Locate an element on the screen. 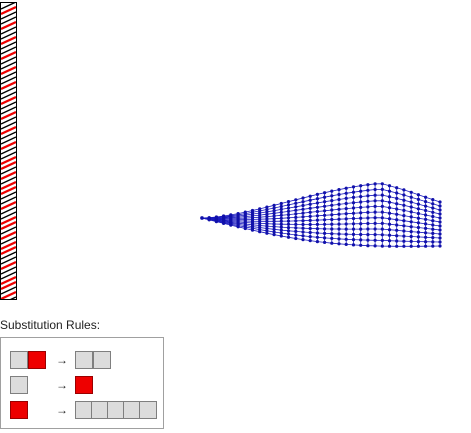 Image resolution: width=471 pixels, height=433 pixels. substitution-rules-panel: → → → is located at coordinates (82, 383).